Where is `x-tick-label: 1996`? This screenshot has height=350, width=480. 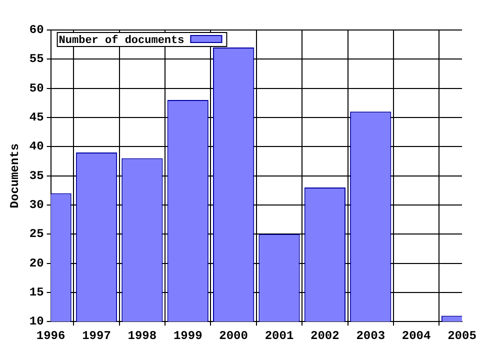
x-tick-label: 1996 is located at coordinates (51, 335).